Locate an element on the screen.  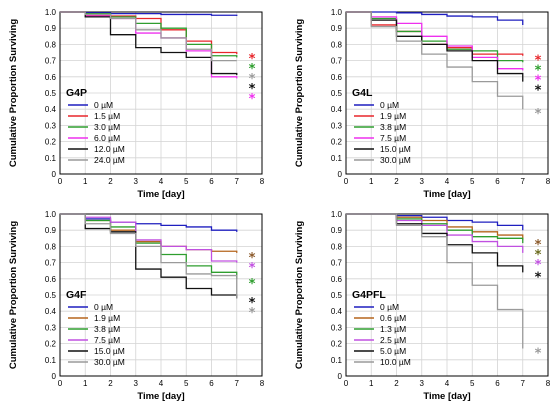
legend-label-3: 3.0 µM is located at coordinates (107, 127).